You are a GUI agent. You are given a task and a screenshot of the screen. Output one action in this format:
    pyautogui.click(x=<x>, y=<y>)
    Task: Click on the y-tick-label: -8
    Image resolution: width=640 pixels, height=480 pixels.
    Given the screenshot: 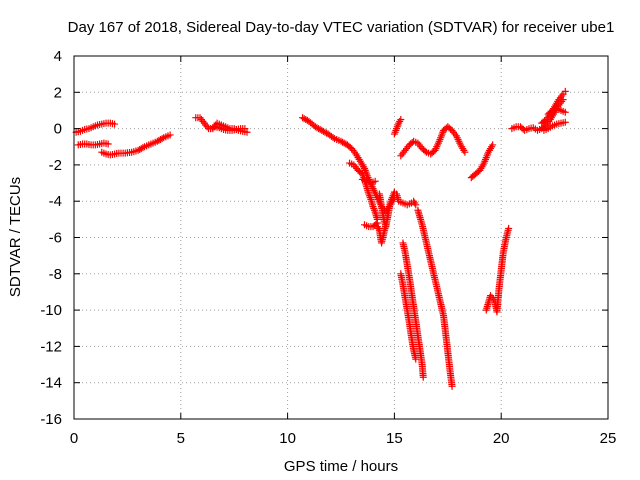 What is the action you would take?
    pyautogui.click(x=55, y=274)
    